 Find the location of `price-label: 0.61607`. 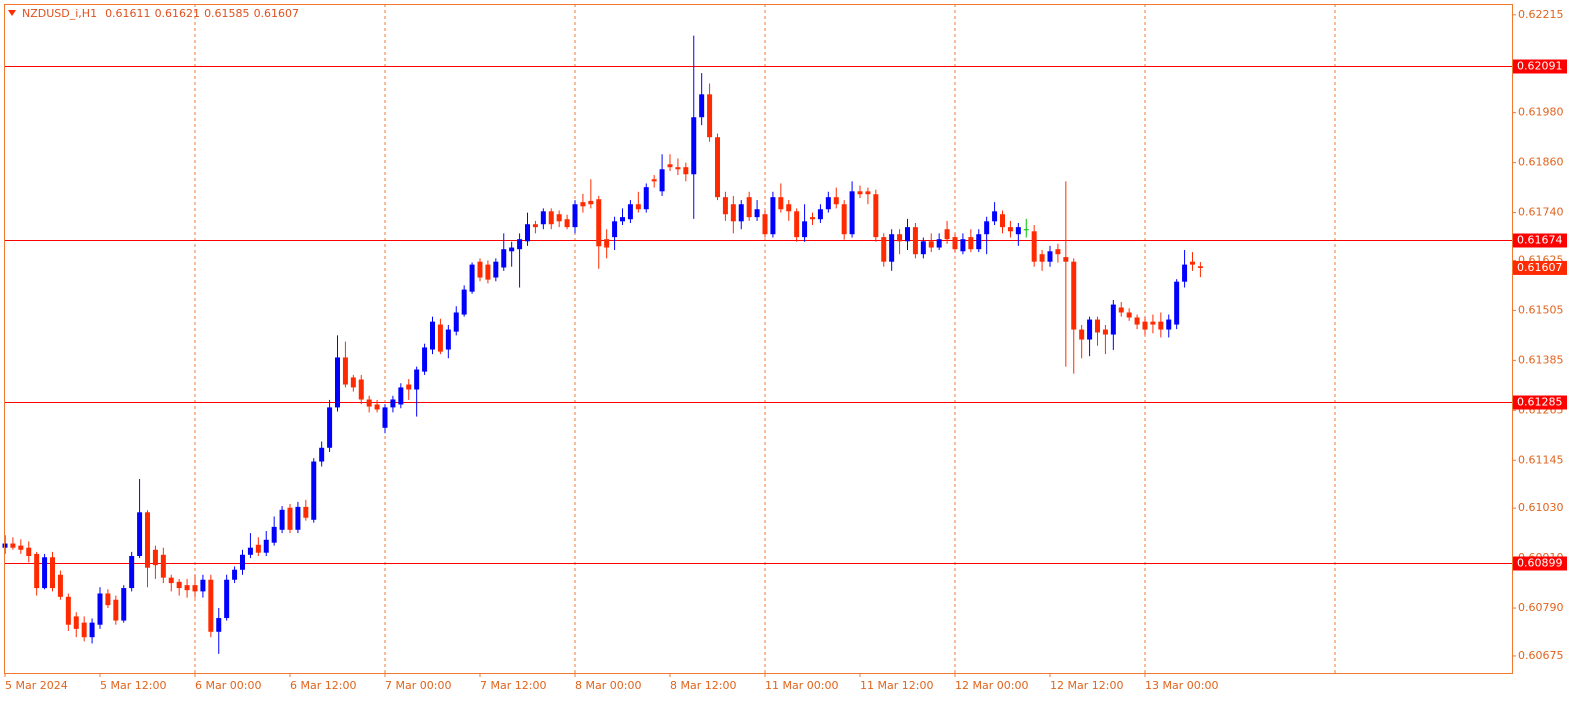

price-label: 0.61607 is located at coordinates (1540, 267).